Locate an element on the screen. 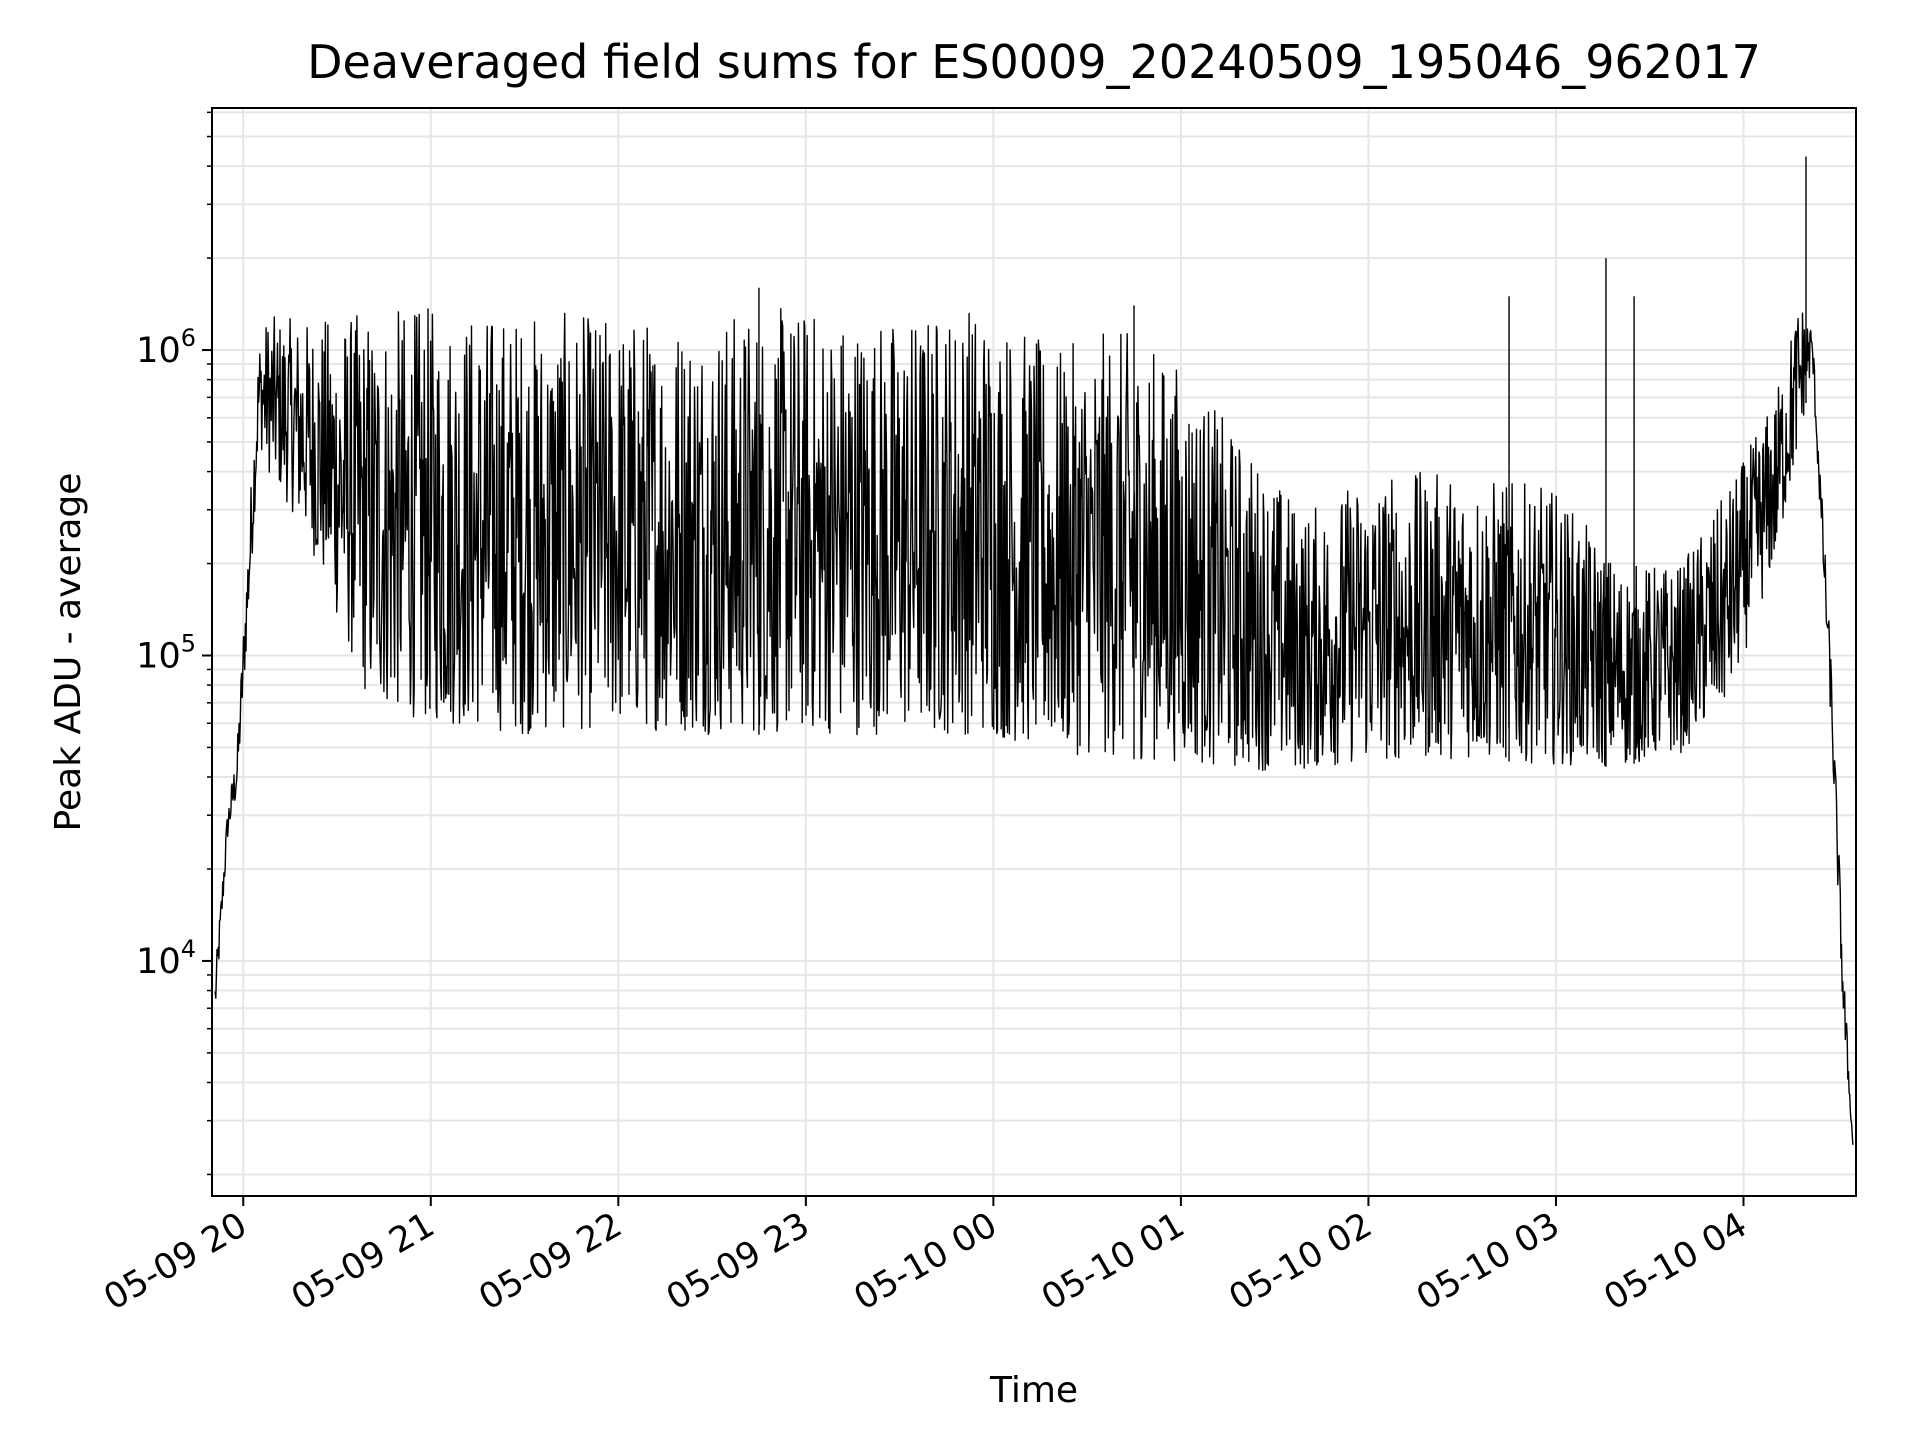  x-axis-label: Time is located at coordinates (1033, 1390).